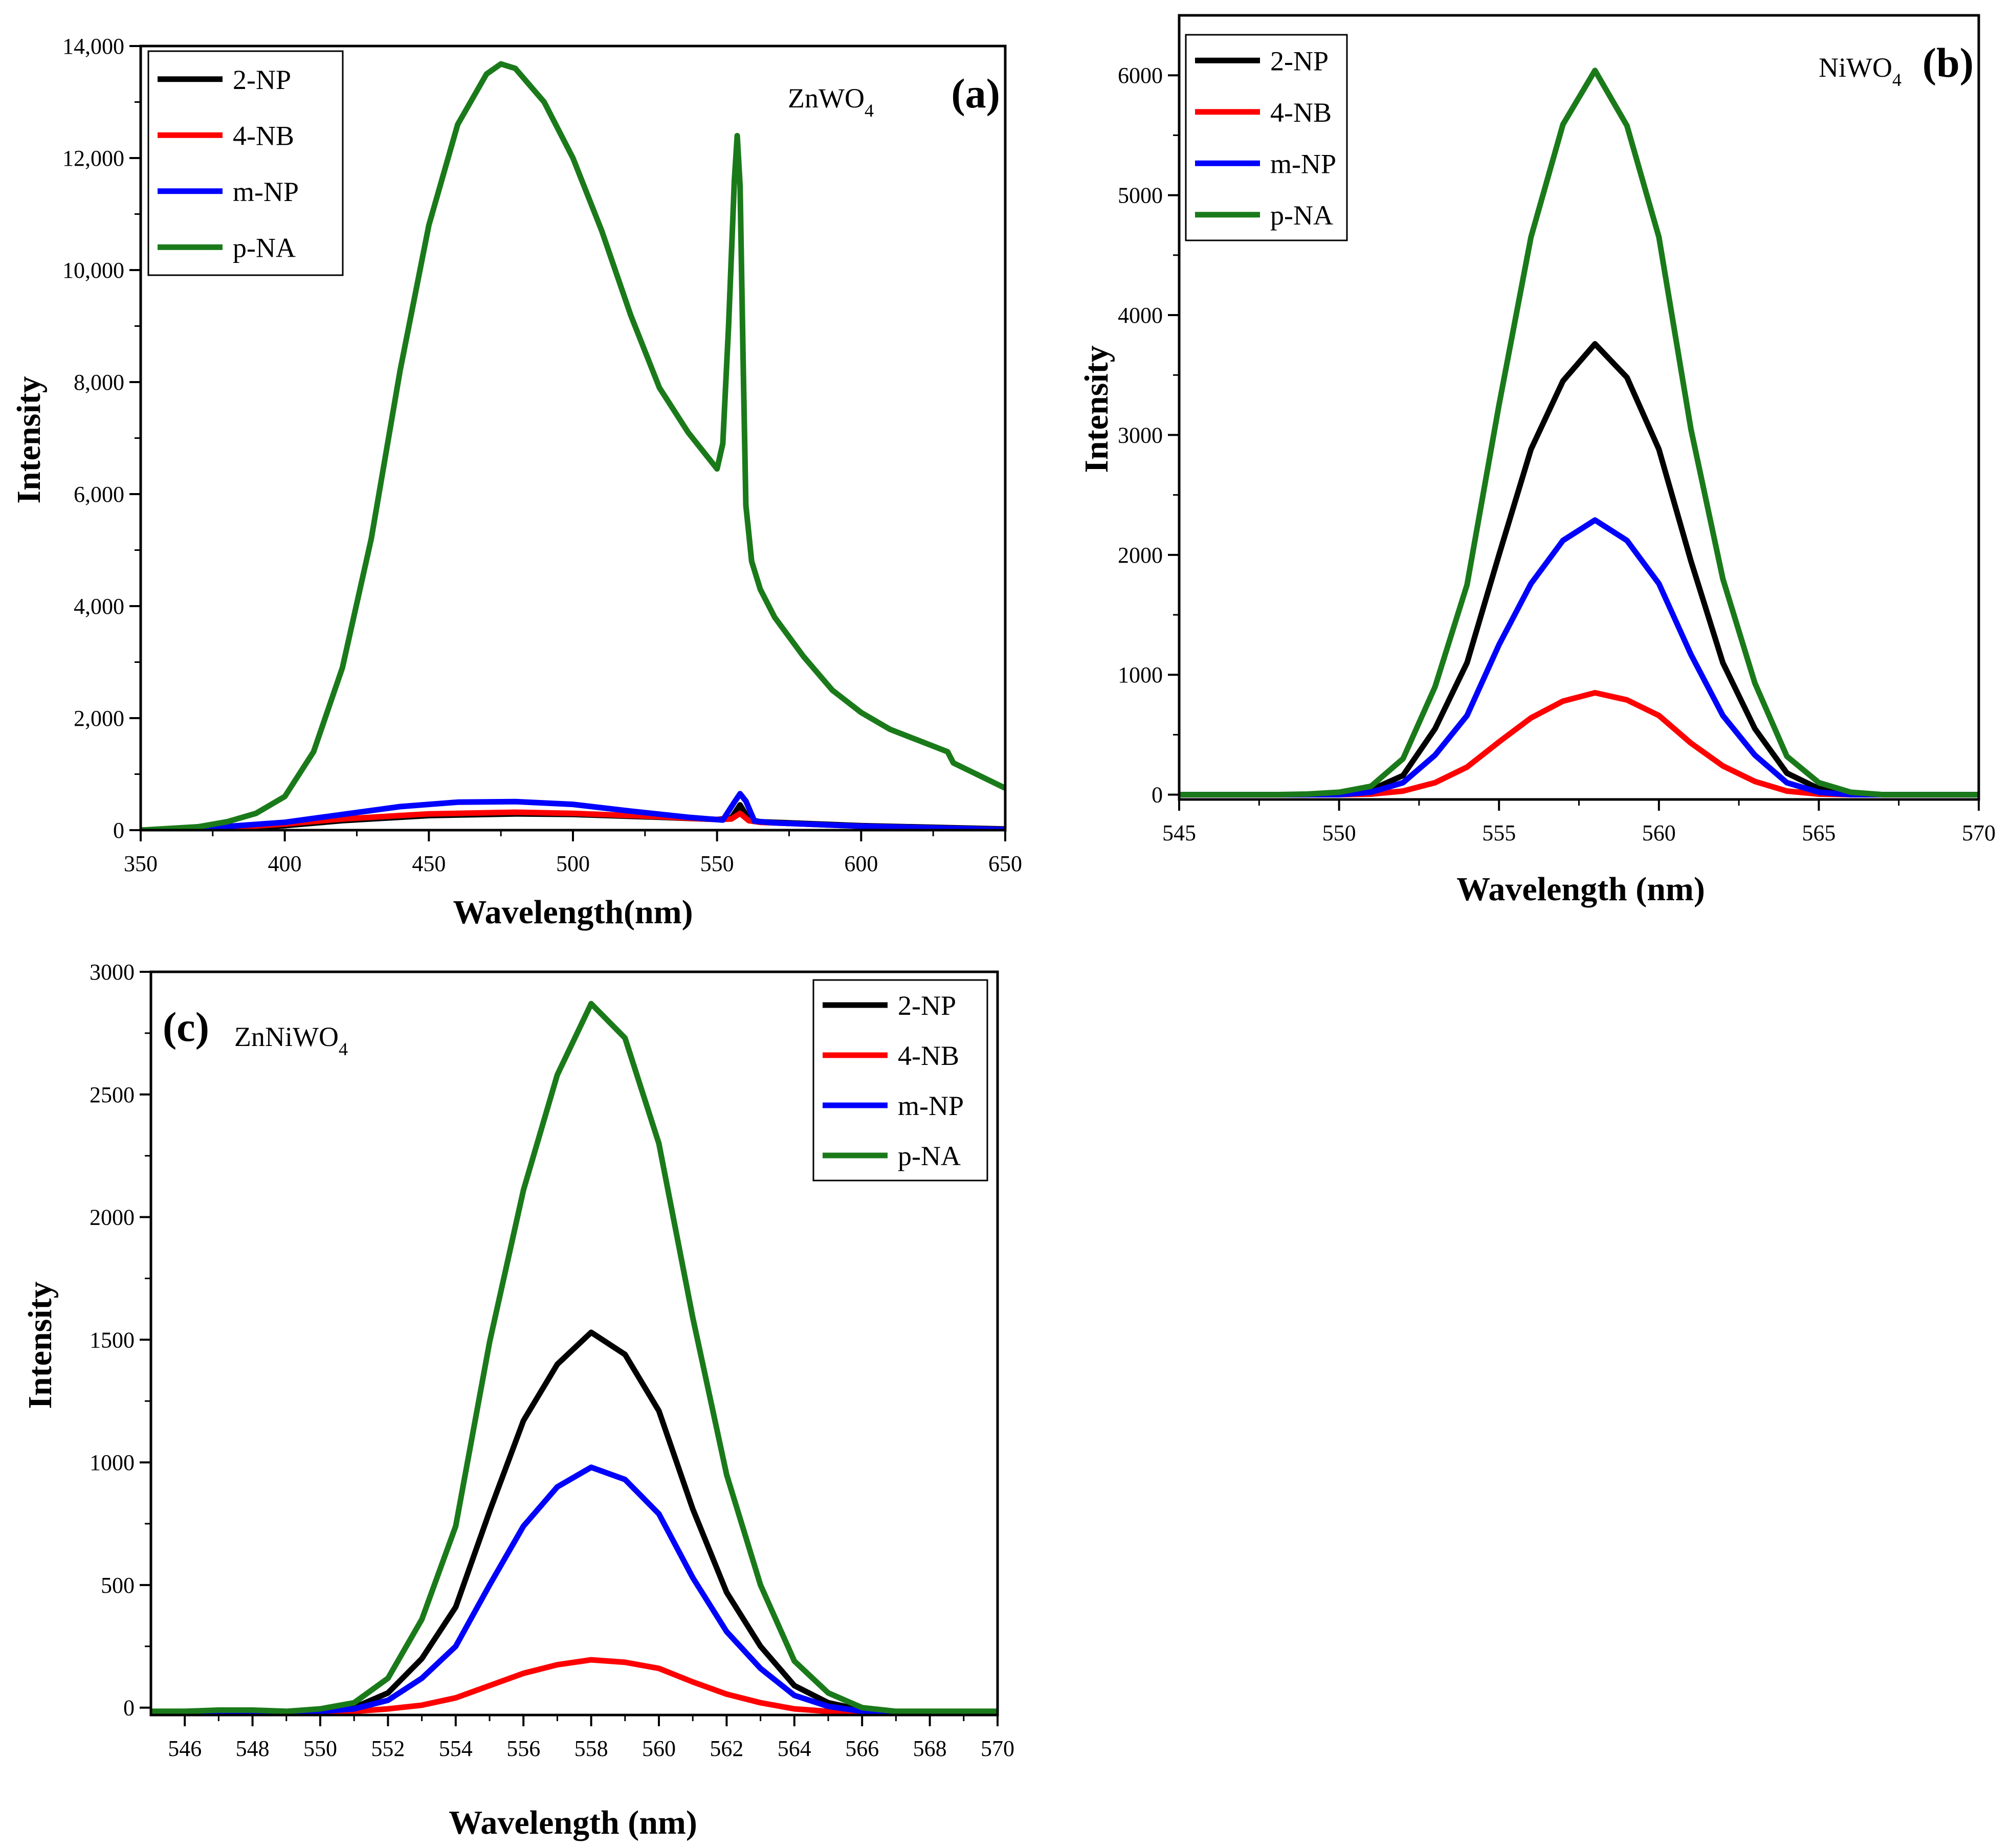 This screenshot has width=2012, height=1848. What do you see at coordinates (1860, 71) in the screenshot?
I see `compound-label: NiWO4` at bounding box center [1860, 71].